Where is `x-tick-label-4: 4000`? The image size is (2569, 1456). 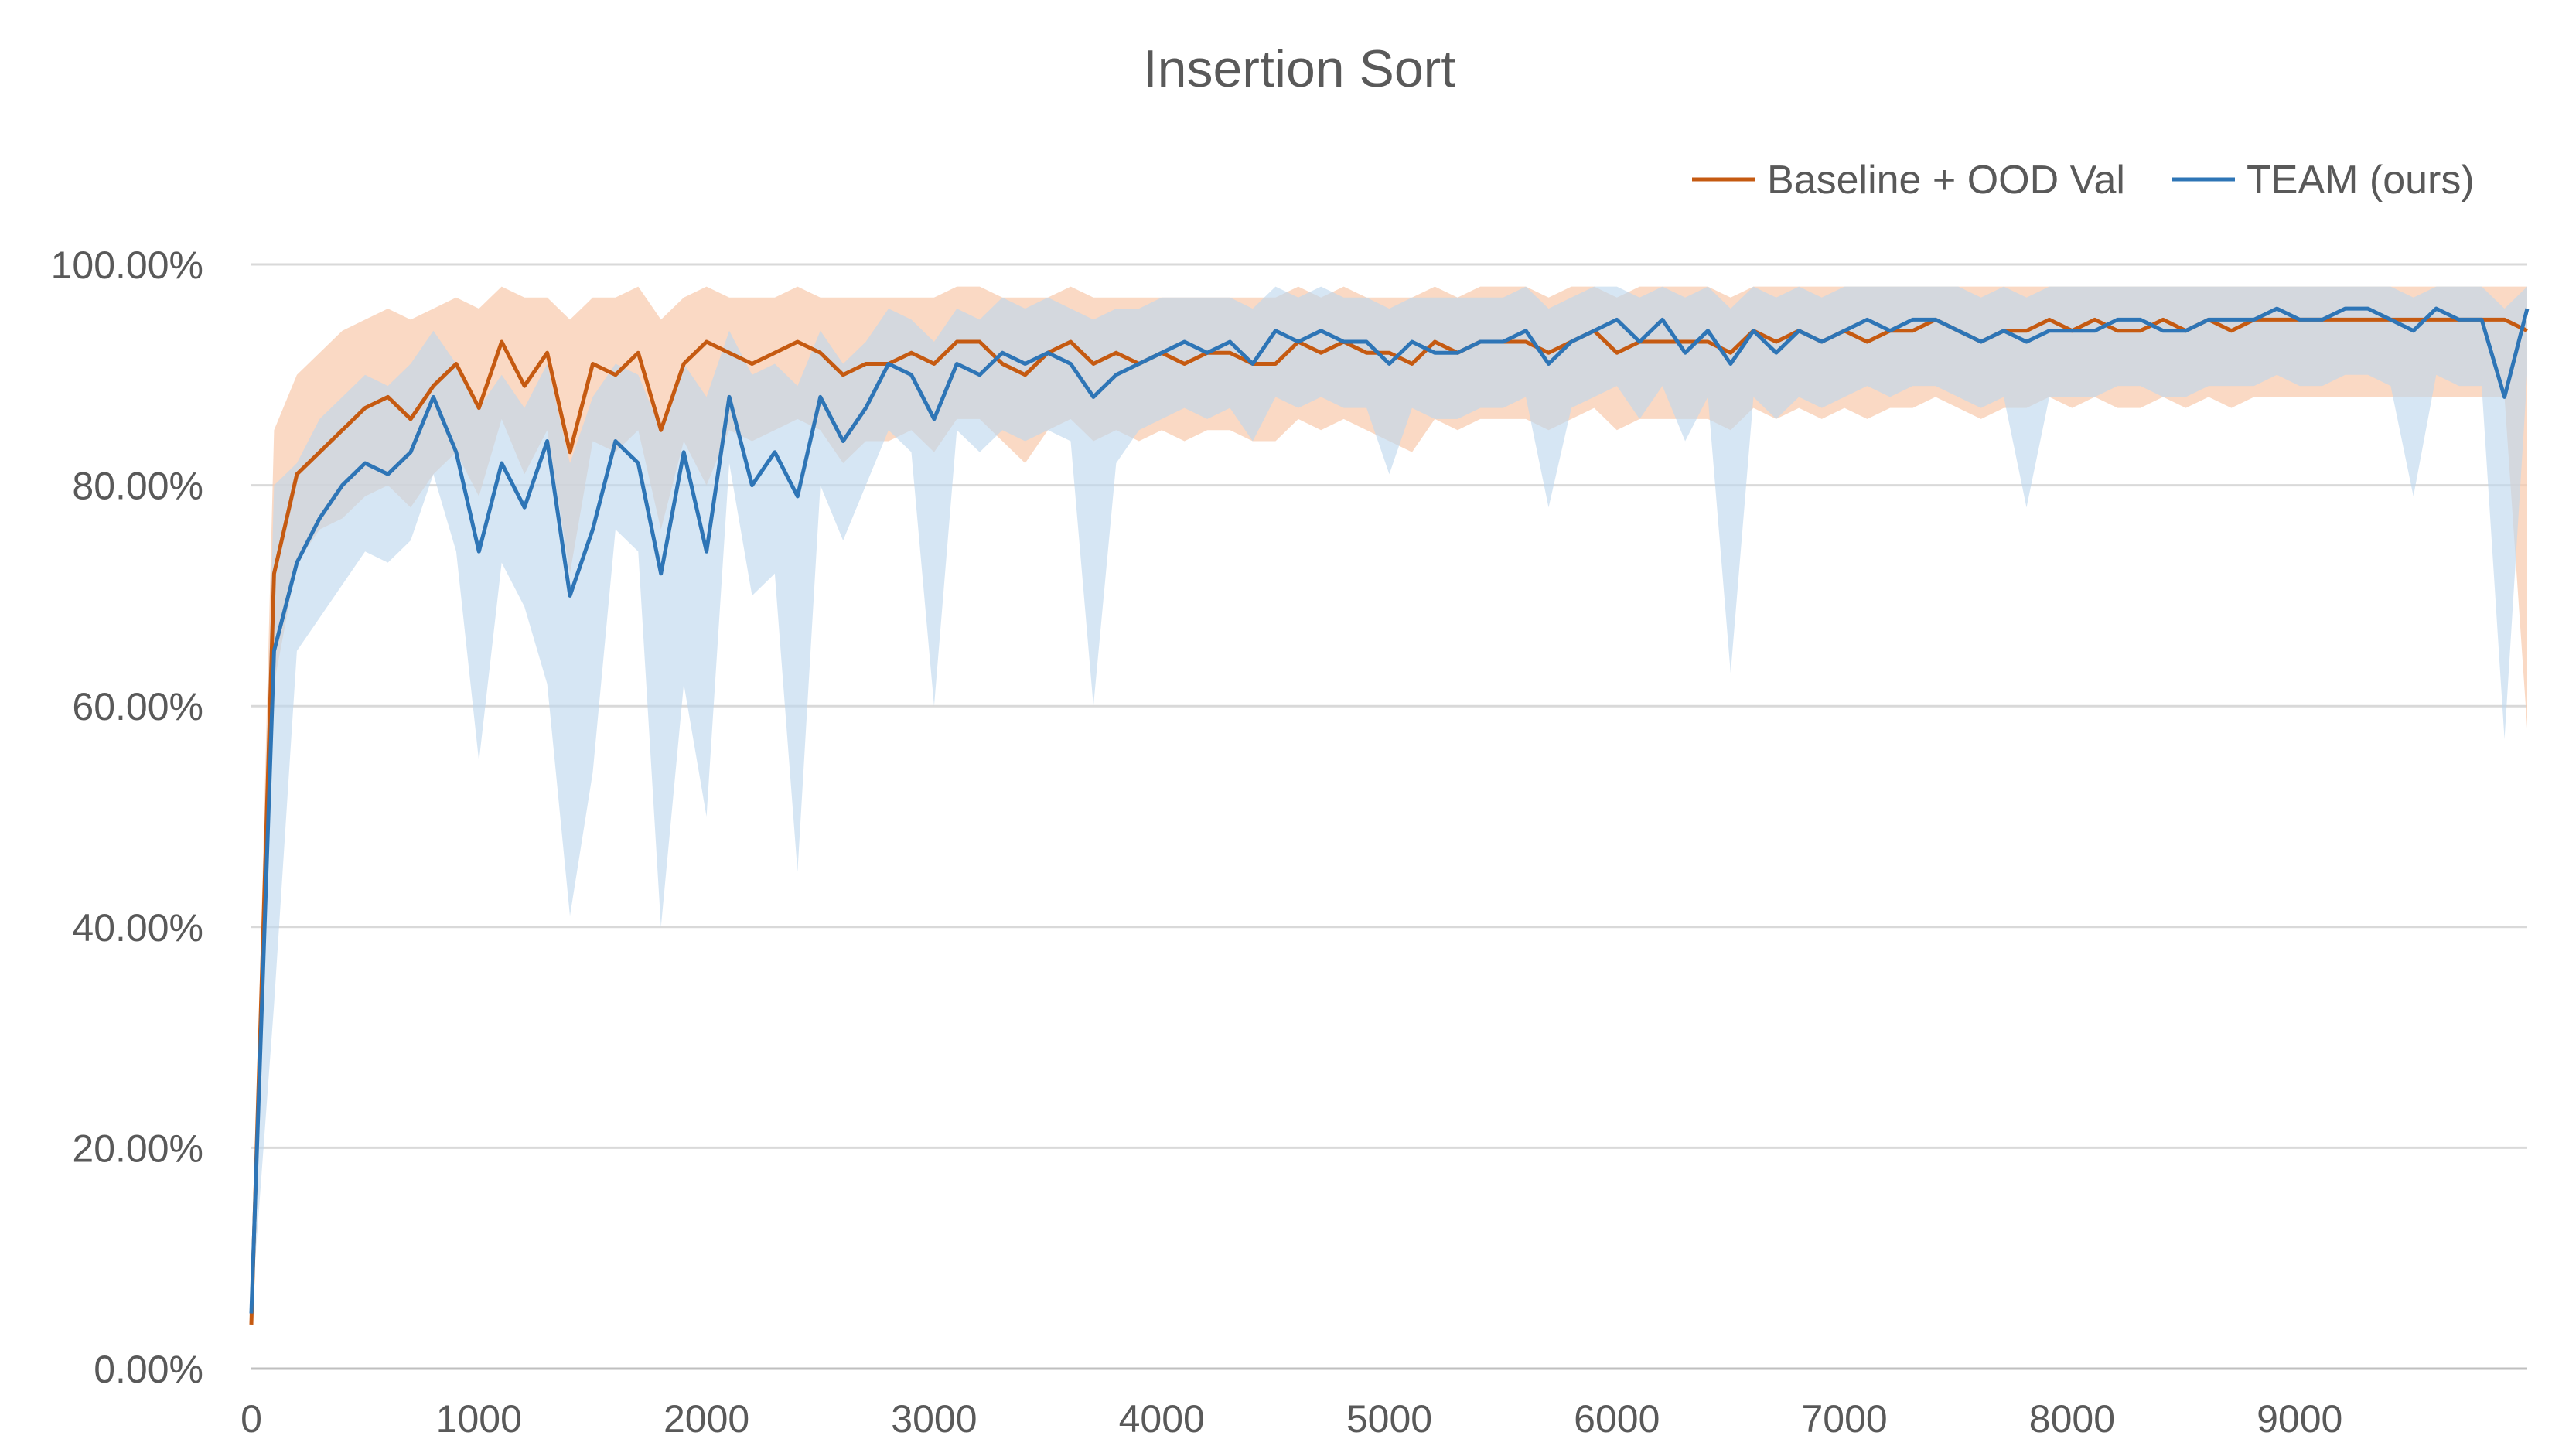 x-tick-label-4: 4000 is located at coordinates (1162, 1419).